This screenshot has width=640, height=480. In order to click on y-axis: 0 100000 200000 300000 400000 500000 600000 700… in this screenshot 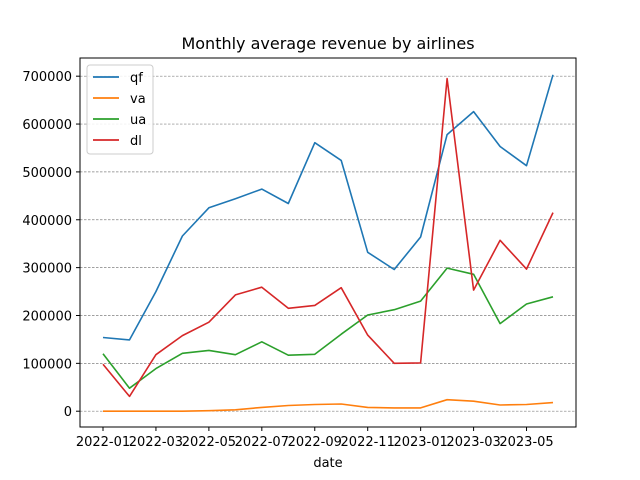, I will do `click(51, 245)`.